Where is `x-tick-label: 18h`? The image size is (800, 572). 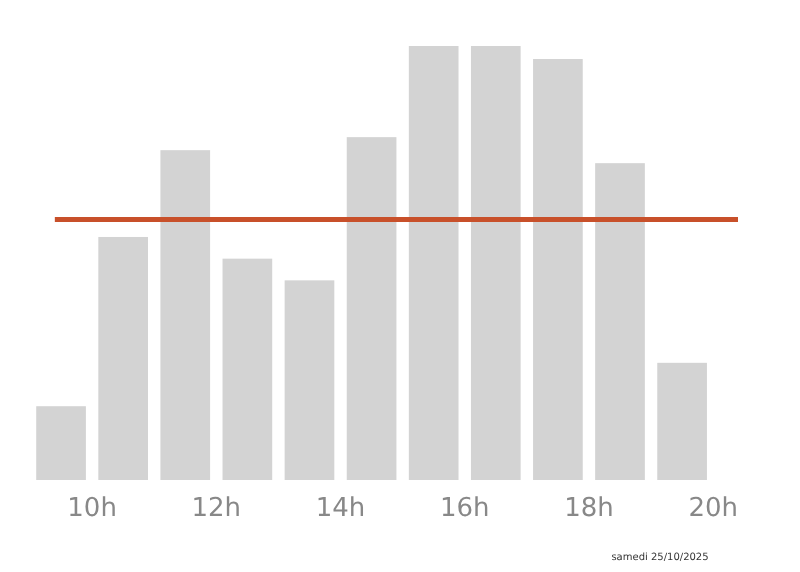
x-tick-label: 18h is located at coordinates (589, 509).